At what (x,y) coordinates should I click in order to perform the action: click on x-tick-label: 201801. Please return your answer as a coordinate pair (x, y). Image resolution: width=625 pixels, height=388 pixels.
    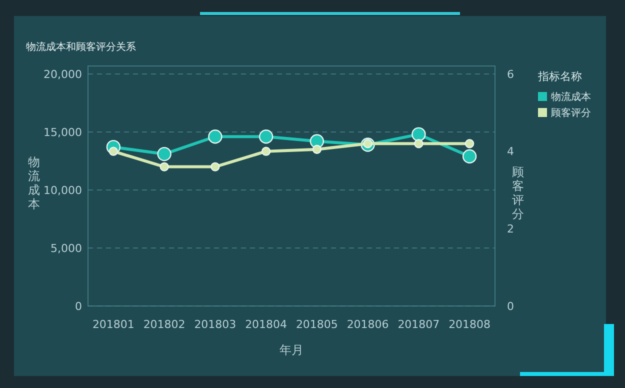
    Looking at the image, I should click on (113, 324).